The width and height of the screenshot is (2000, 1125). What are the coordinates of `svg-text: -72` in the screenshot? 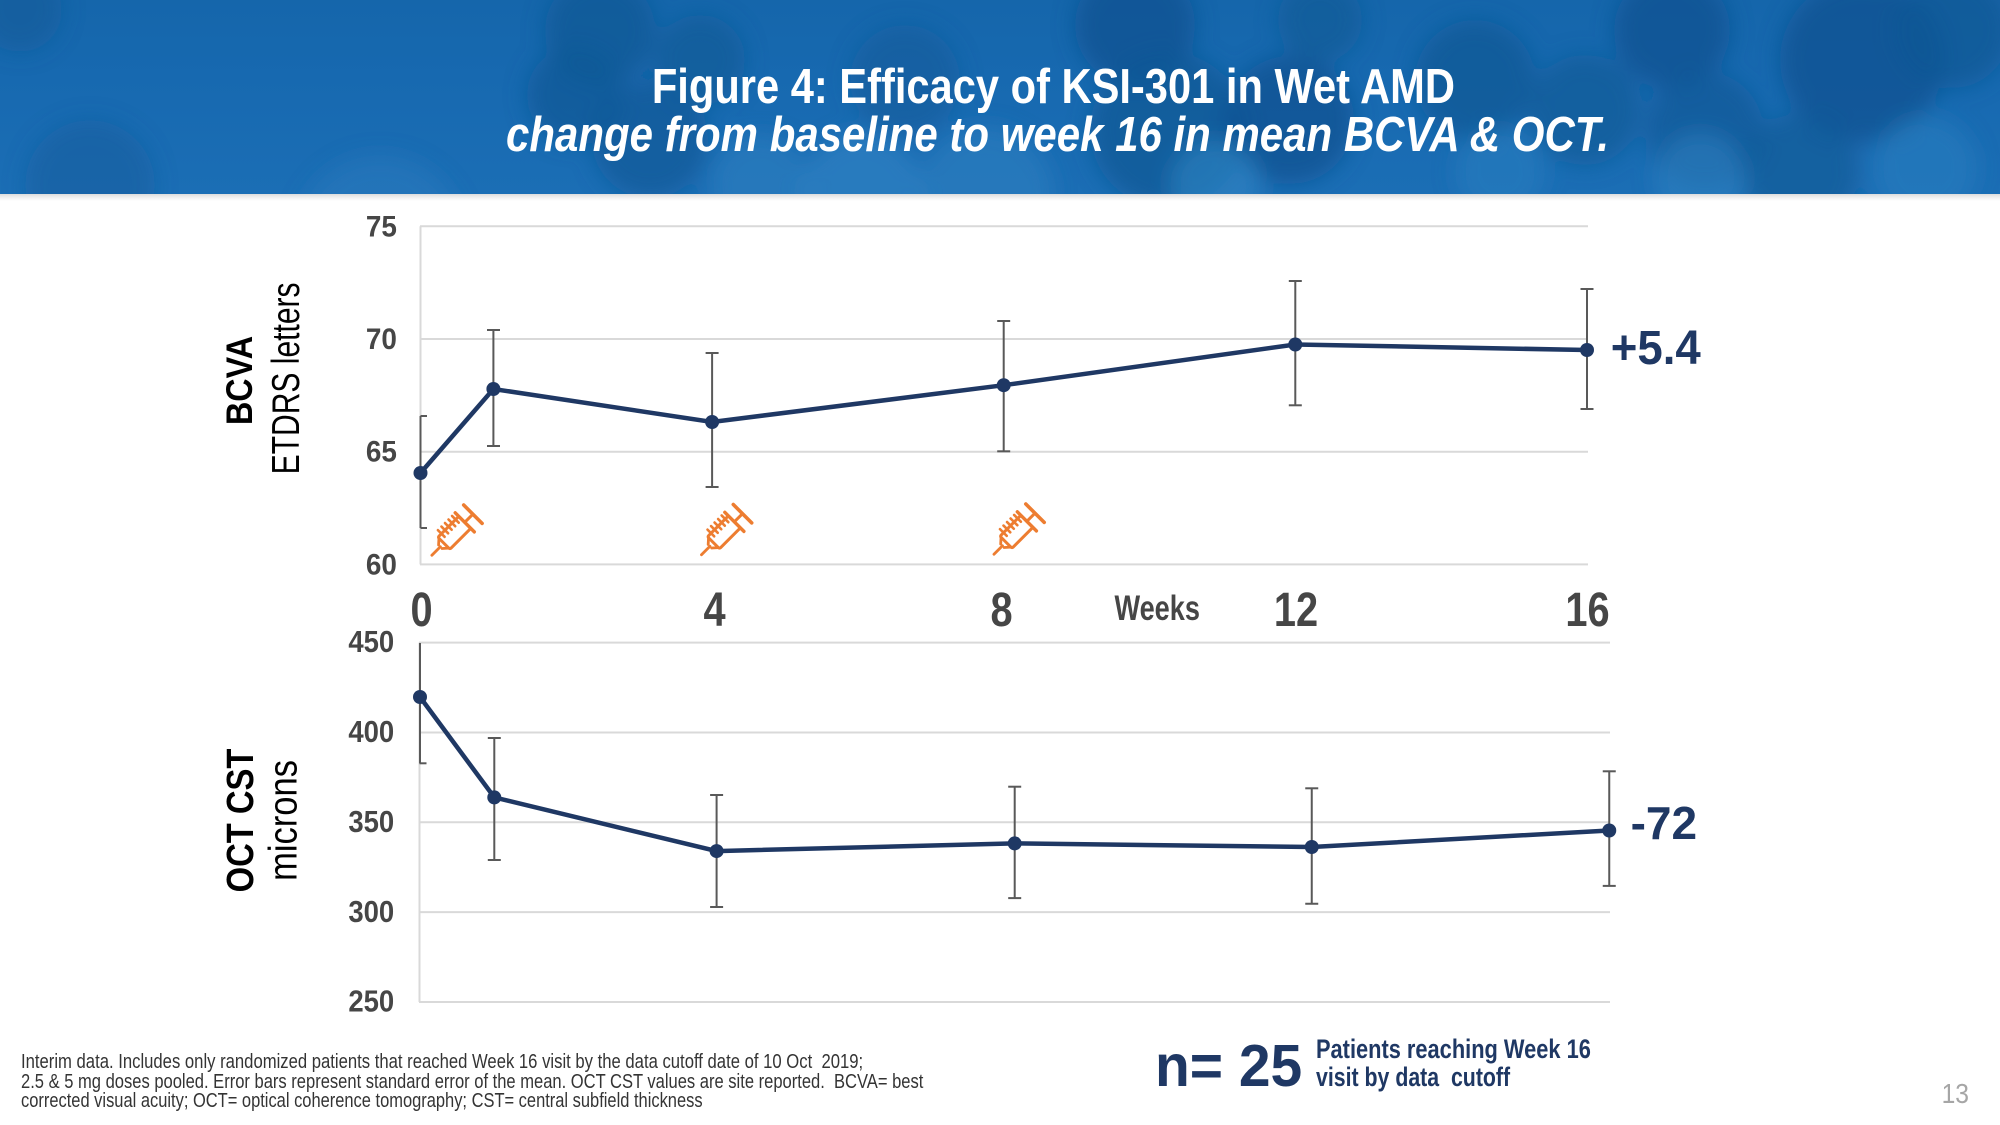 It's located at (1664, 823).